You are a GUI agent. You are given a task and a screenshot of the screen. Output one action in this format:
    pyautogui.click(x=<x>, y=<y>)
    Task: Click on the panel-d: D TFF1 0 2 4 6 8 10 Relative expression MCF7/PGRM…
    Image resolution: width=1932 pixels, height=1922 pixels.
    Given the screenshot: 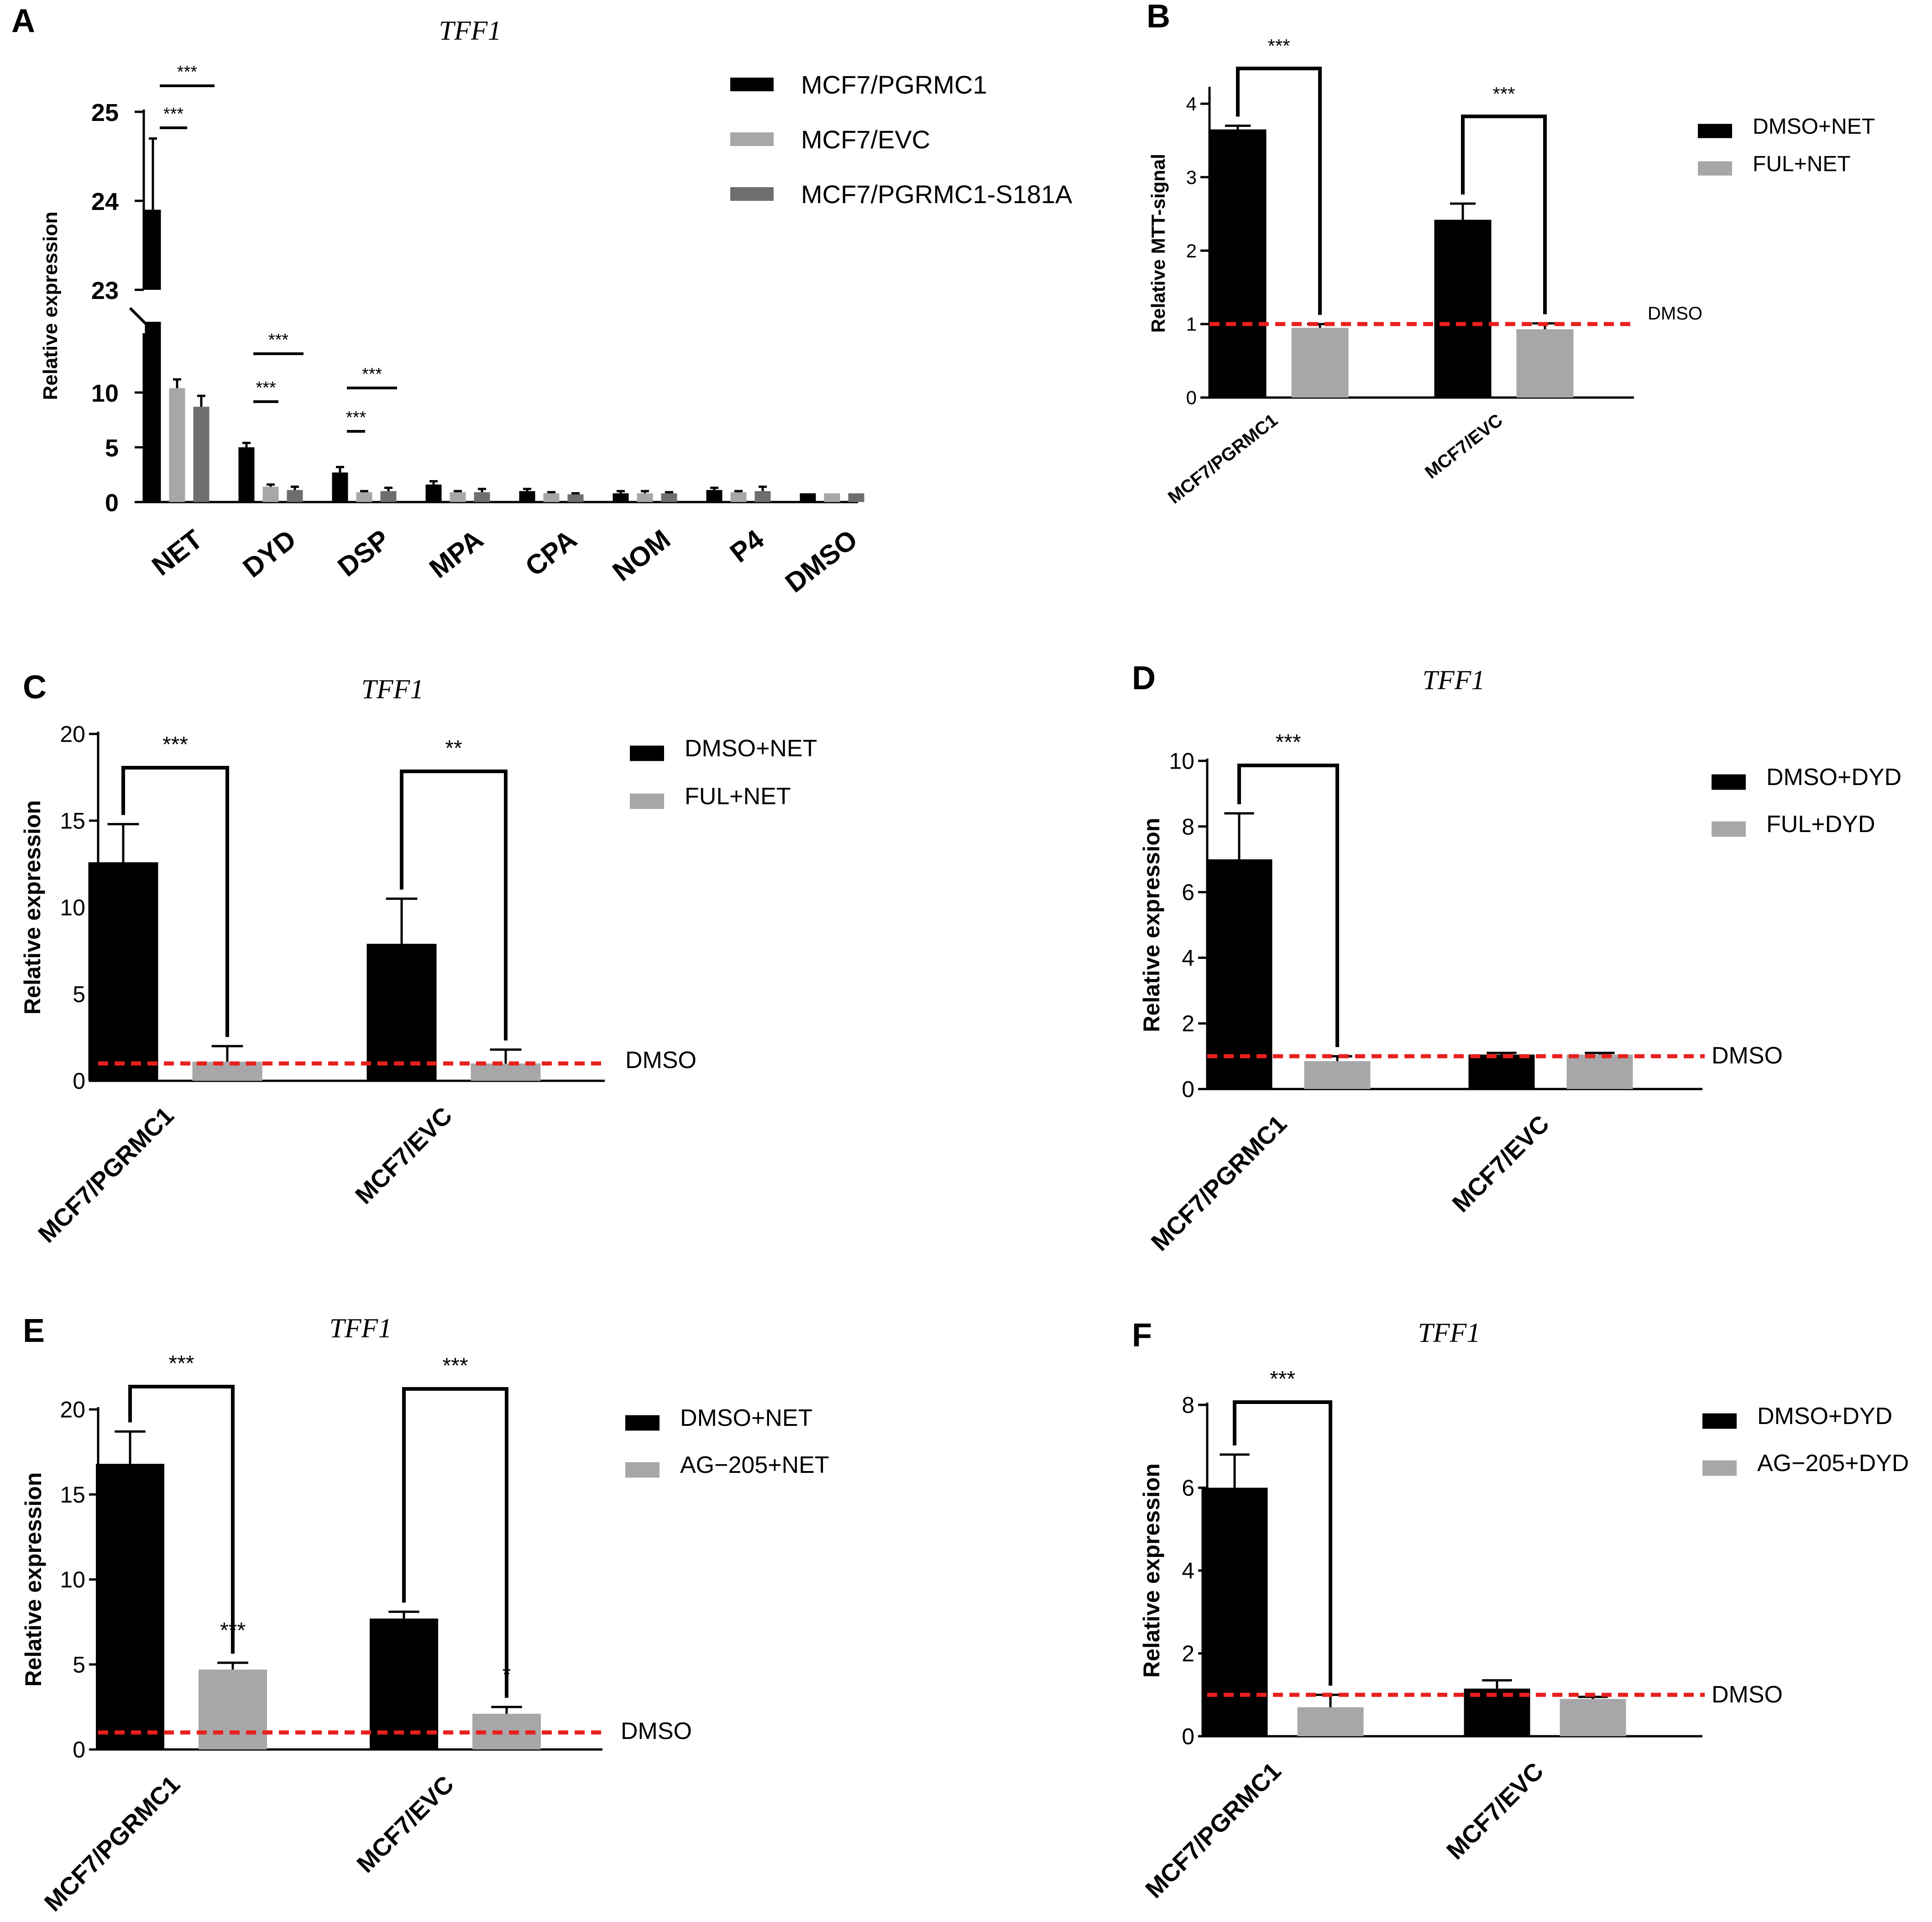 What is the action you would take?
    pyautogui.click(x=1517, y=958)
    